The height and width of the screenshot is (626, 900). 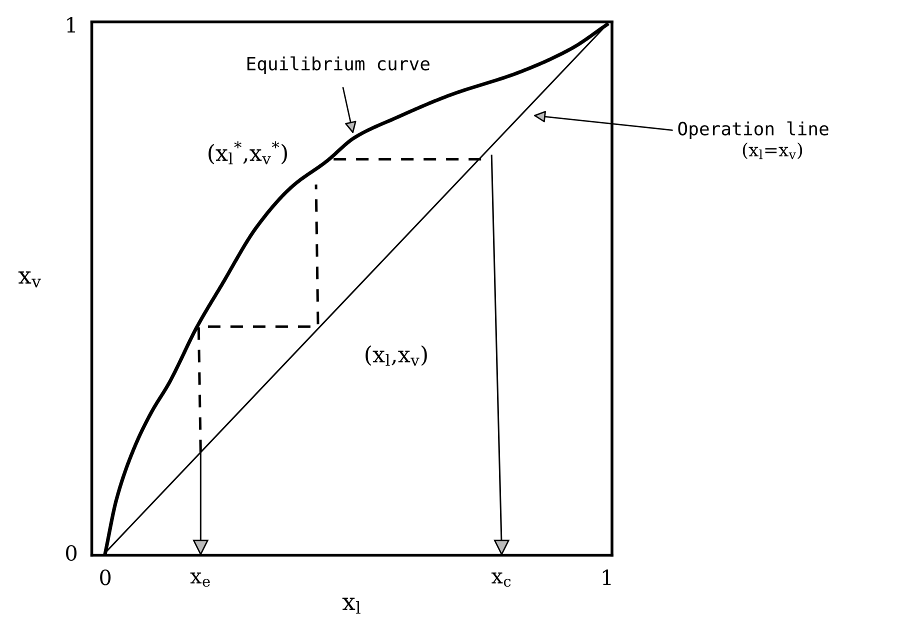 I want to click on annotation: x$_{e}$, so click(x=200, y=579).